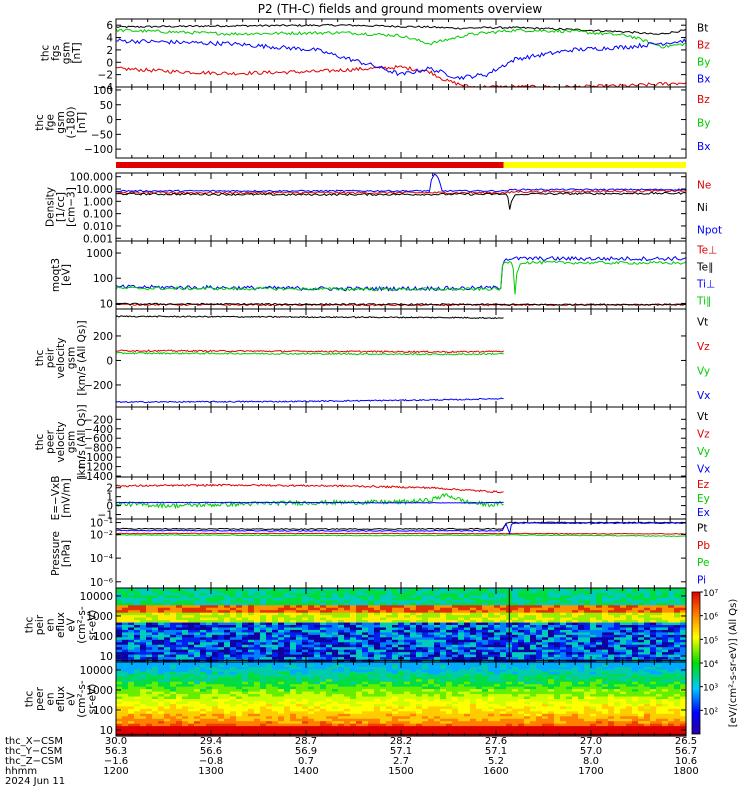 The height and width of the screenshot is (800, 750). What do you see at coordinates (105, 516) in the screenshot?
I see `y-tick-label: −1` at bounding box center [105, 516].